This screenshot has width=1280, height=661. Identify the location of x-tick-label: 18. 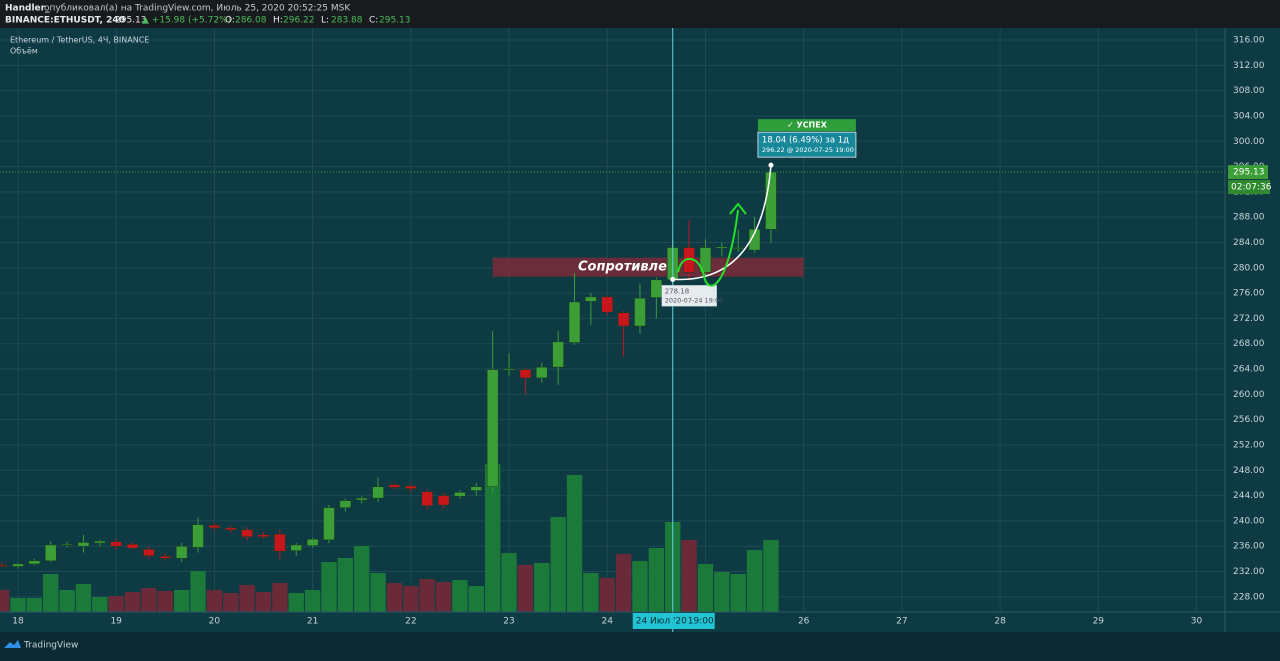
(18, 622).